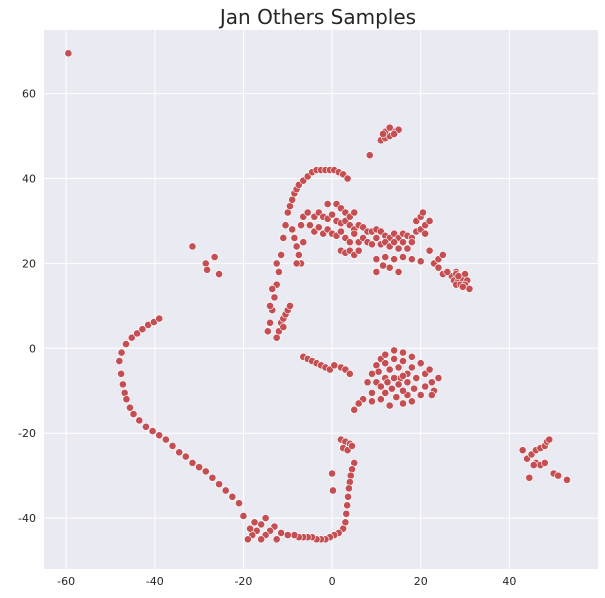 This screenshot has height=598, width=605. I want to click on y-tick-label: 0, so click(32, 348).